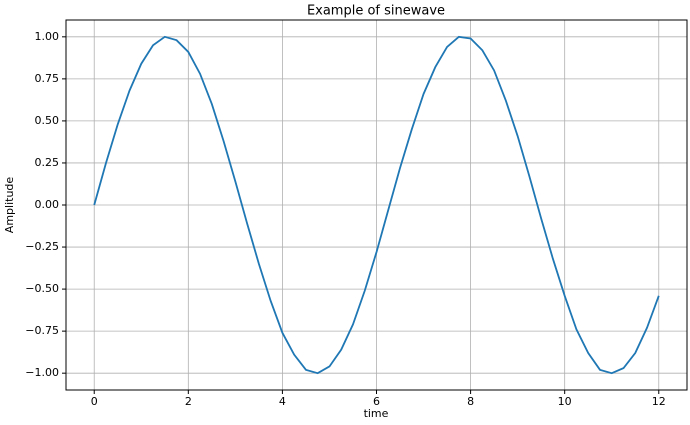  Describe the element at coordinates (9, 205) in the screenshot. I see `y-axis-label: Amplitude` at that location.